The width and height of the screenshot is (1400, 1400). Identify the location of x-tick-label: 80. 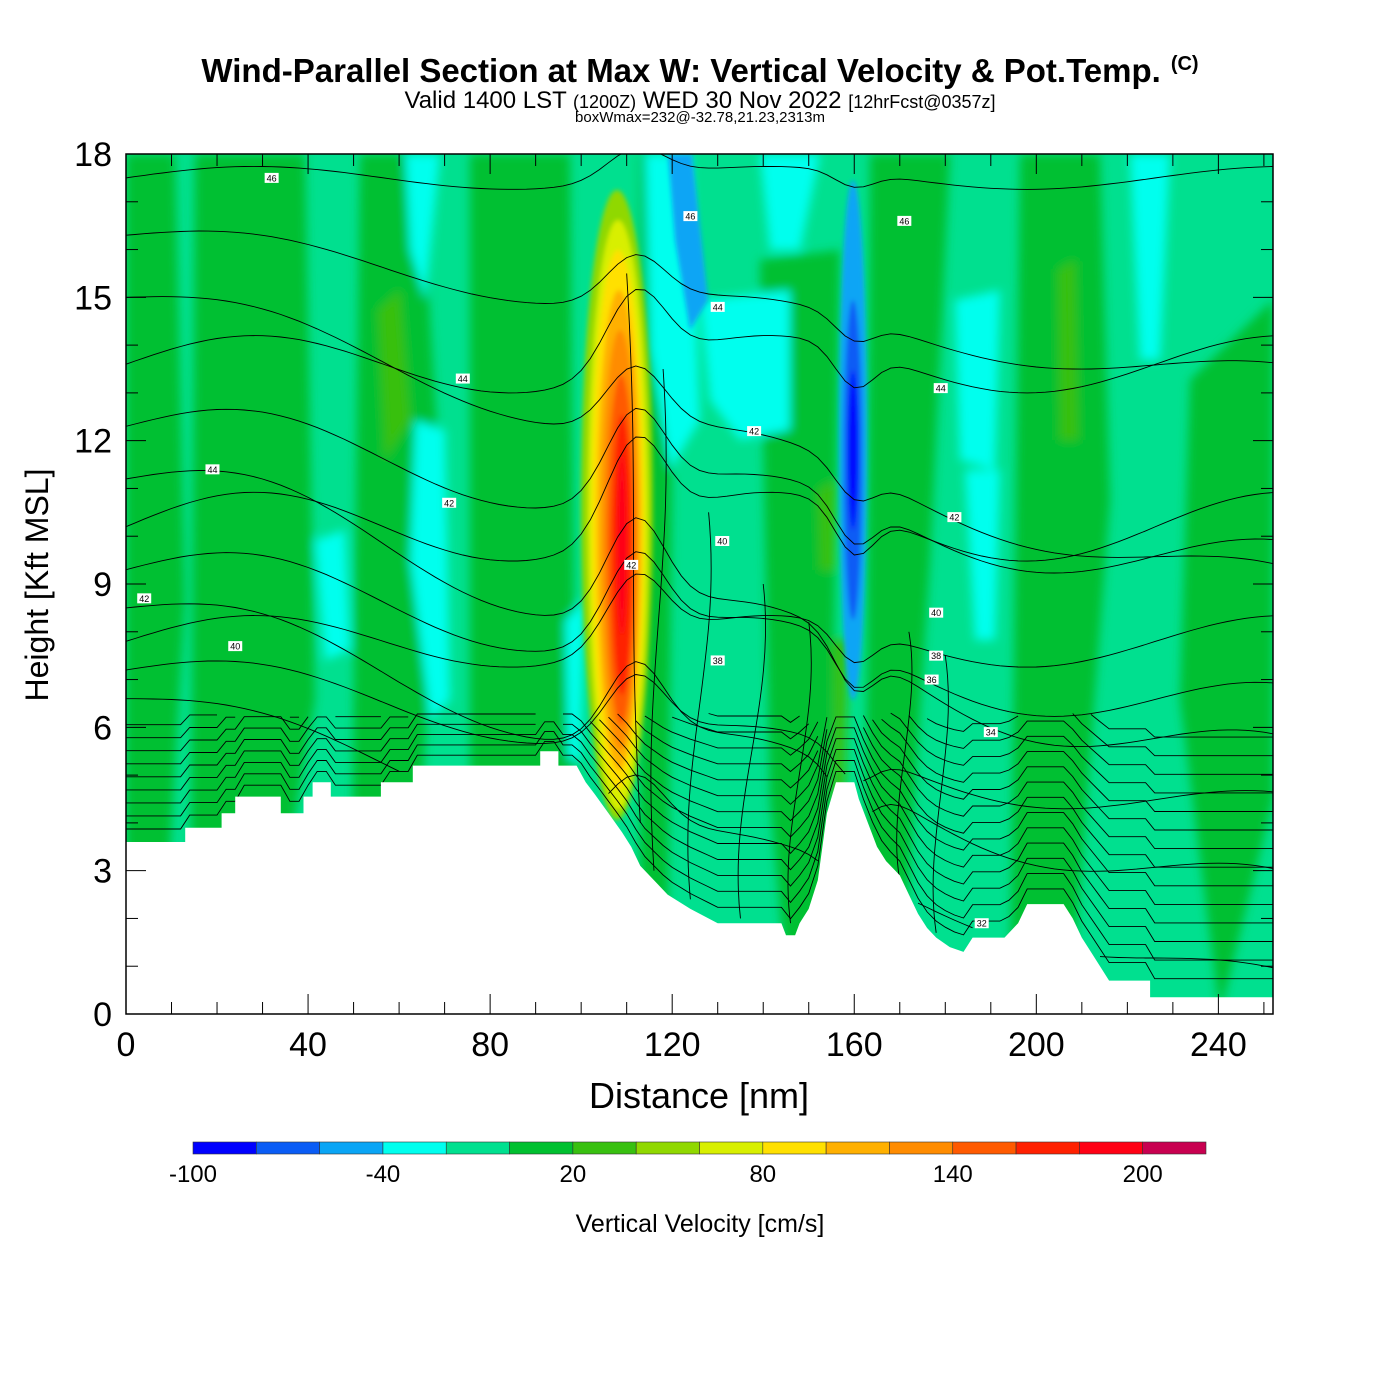
(490, 1045).